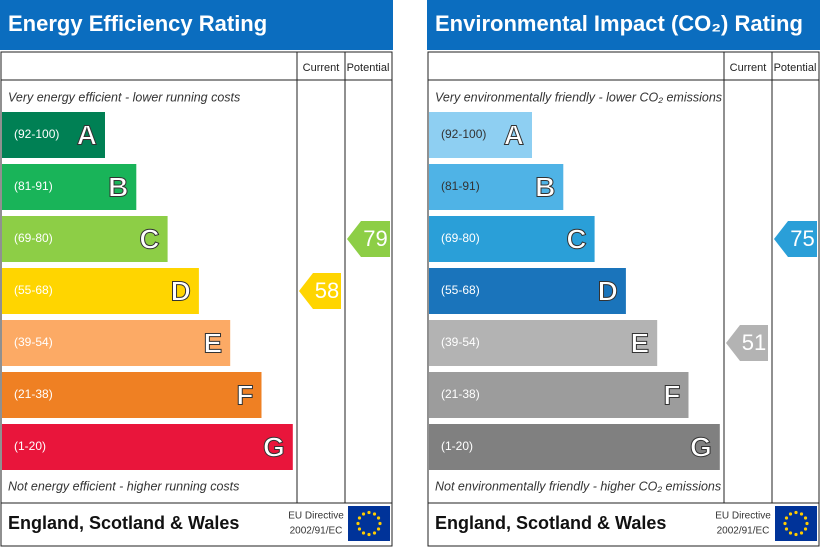 This screenshot has height=552, width=820. Describe the element at coordinates (137, 23) in the screenshot. I see `panel-title: Energy Efficiency Rating` at that location.